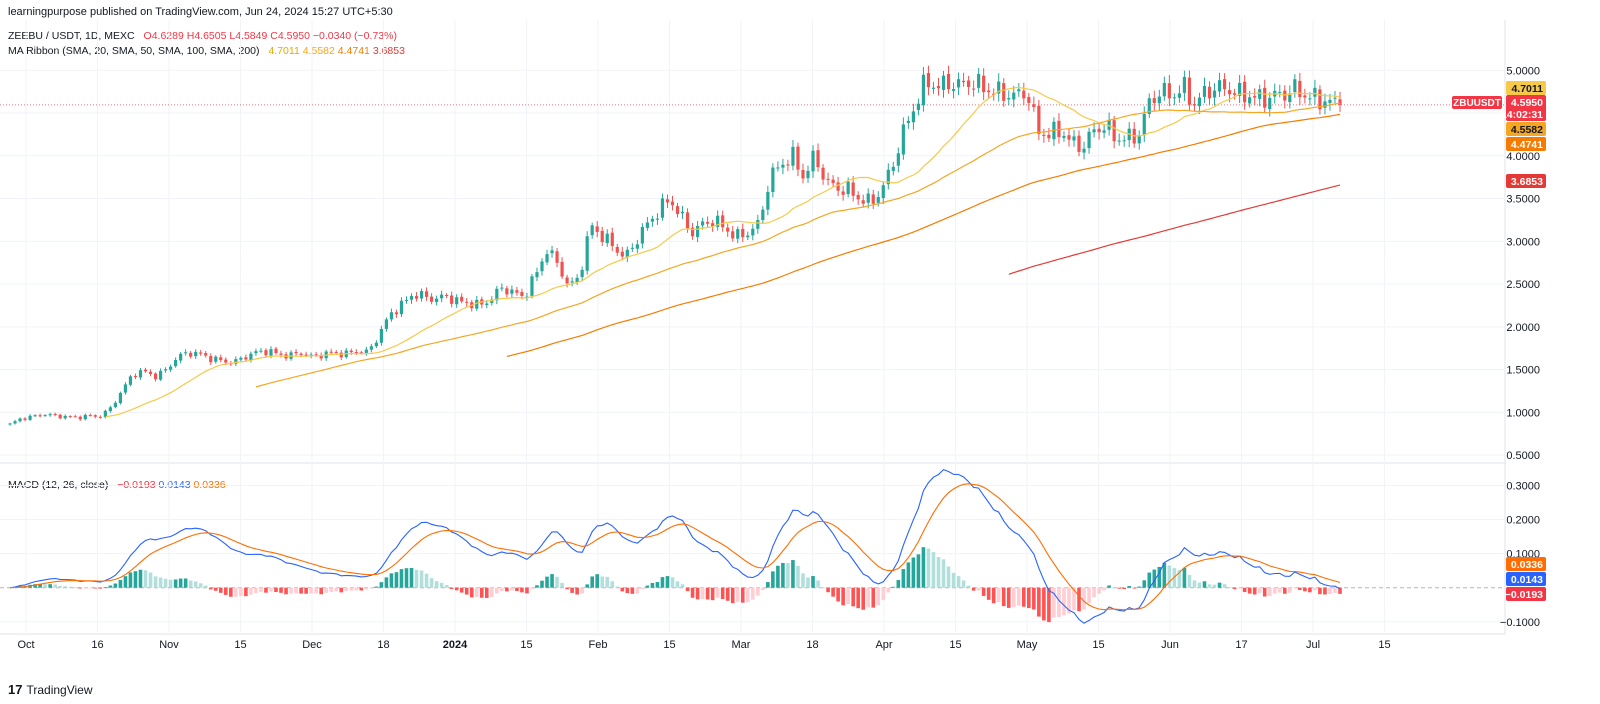 Image resolution: width=1600 pixels, height=704 pixels. What do you see at coordinates (50, 689) in the screenshot?
I see `tradingview-brand: 17 TradingView` at bounding box center [50, 689].